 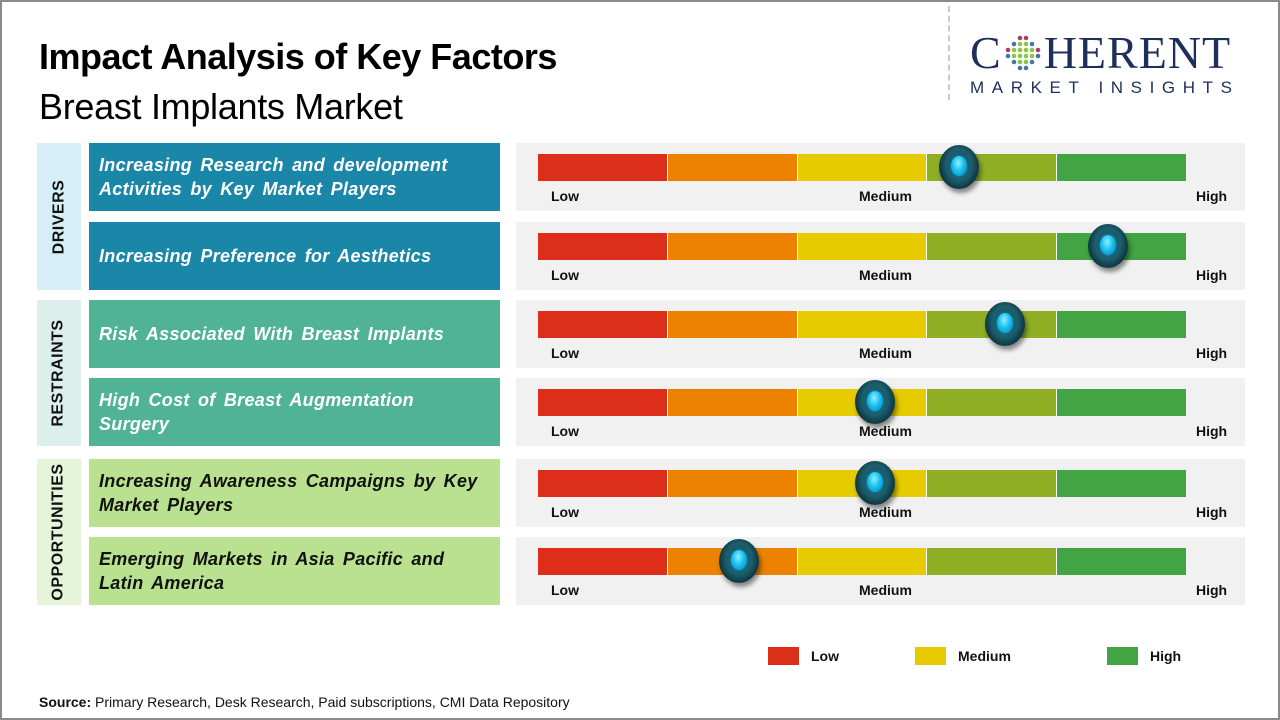 I want to click on logo-wordmark: C HERENT, so click(x=1116, y=53).